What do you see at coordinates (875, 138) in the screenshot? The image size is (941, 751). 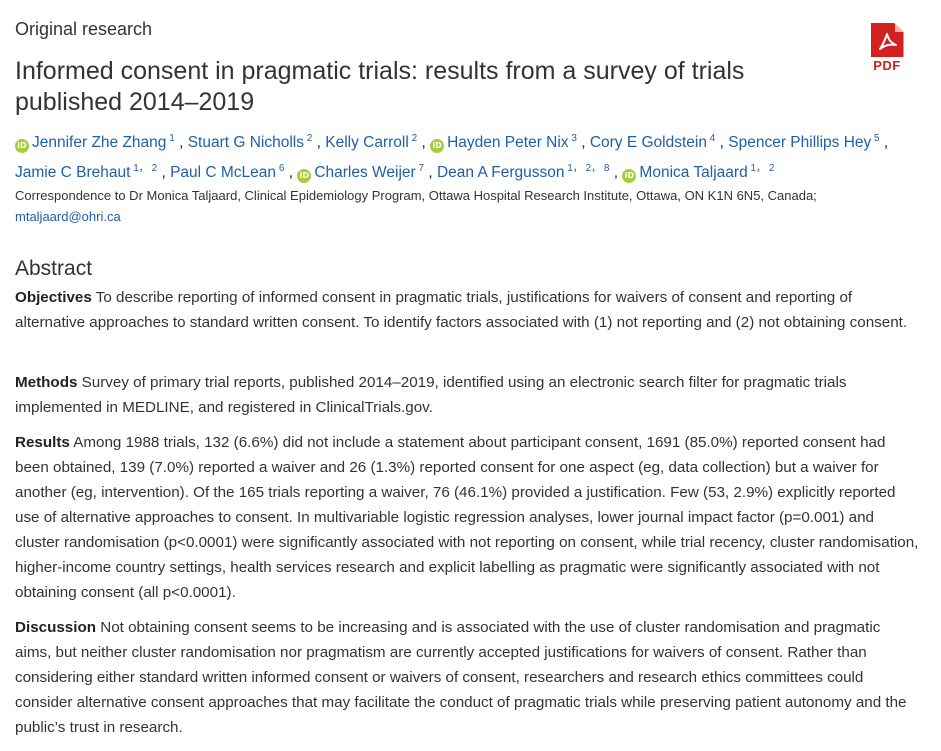 I see `author-affiliation-sup: 5` at bounding box center [875, 138].